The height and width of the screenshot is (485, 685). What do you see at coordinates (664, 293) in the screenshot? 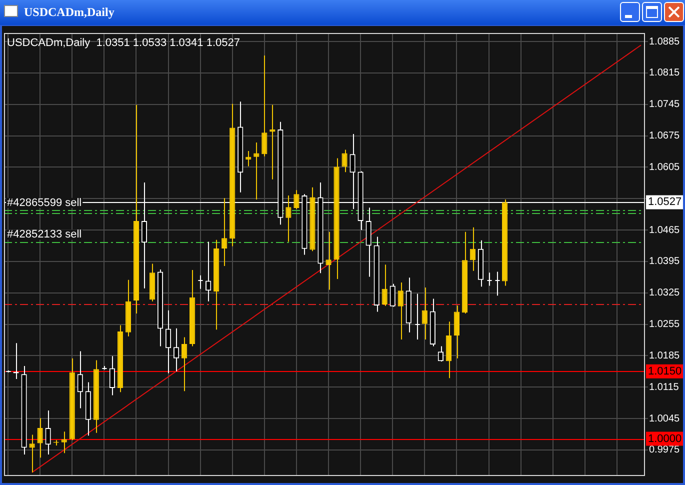
I see `y-tick-label: 1.0325` at bounding box center [664, 293].